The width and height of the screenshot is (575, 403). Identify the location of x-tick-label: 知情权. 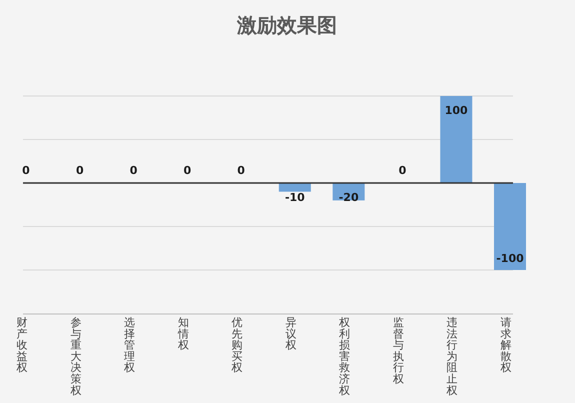
(182, 334).